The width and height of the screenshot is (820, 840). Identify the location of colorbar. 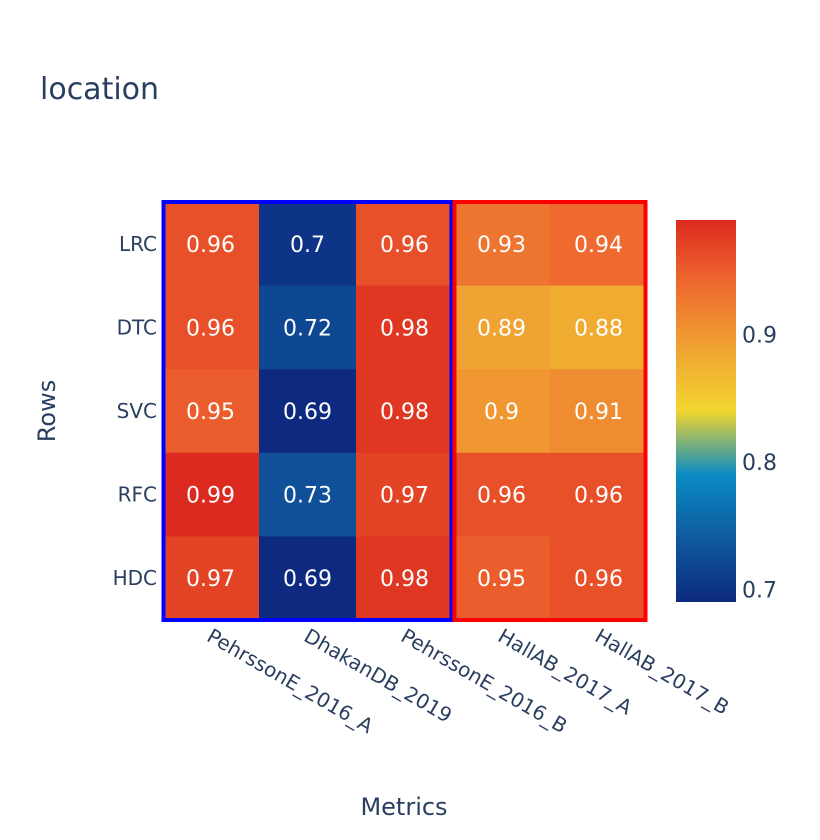
(706, 411).